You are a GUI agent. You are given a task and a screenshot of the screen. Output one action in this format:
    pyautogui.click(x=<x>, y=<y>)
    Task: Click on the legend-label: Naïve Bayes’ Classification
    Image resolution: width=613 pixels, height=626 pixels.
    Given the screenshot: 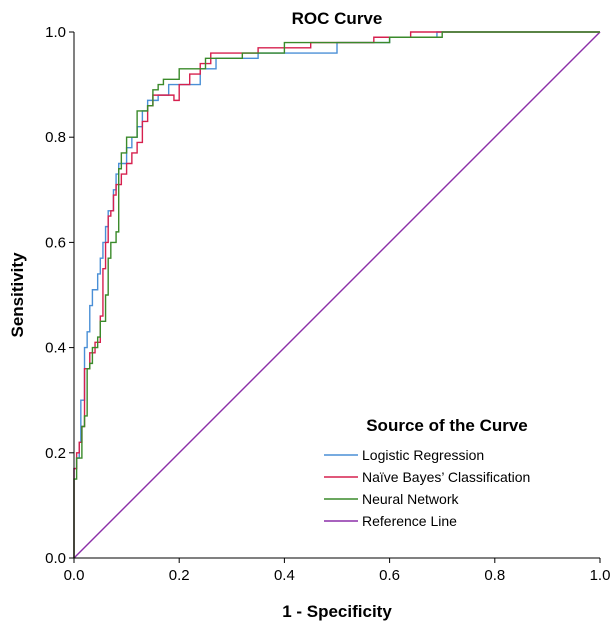 What is the action you would take?
    pyautogui.click(x=446, y=477)
    